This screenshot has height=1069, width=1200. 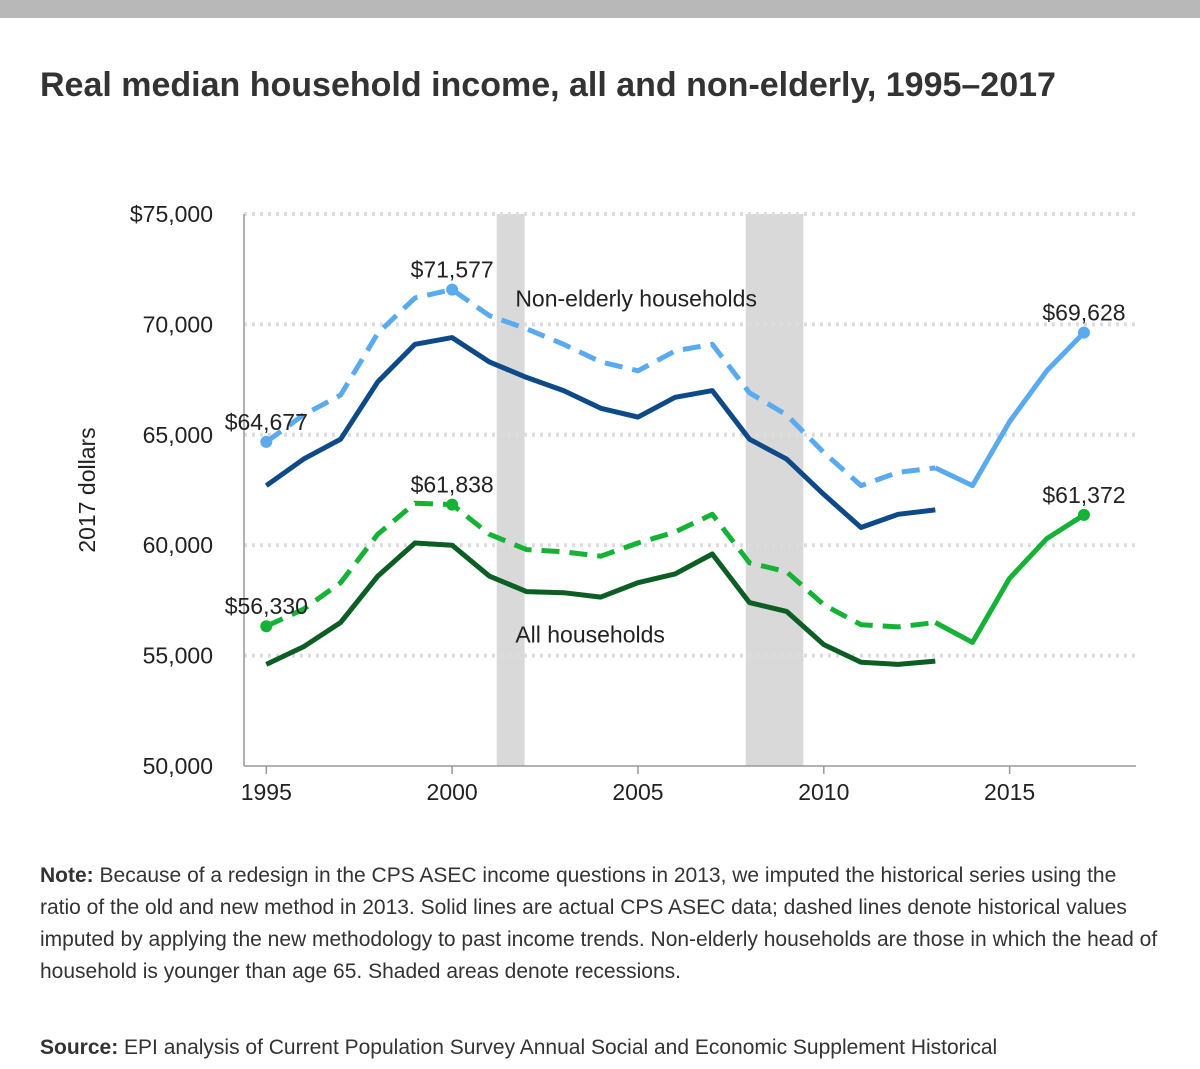 What do you see at coordinates (266, 606) in the screenshot?
I see `point-label-3: $56,330` at bounding box center [266, 606].